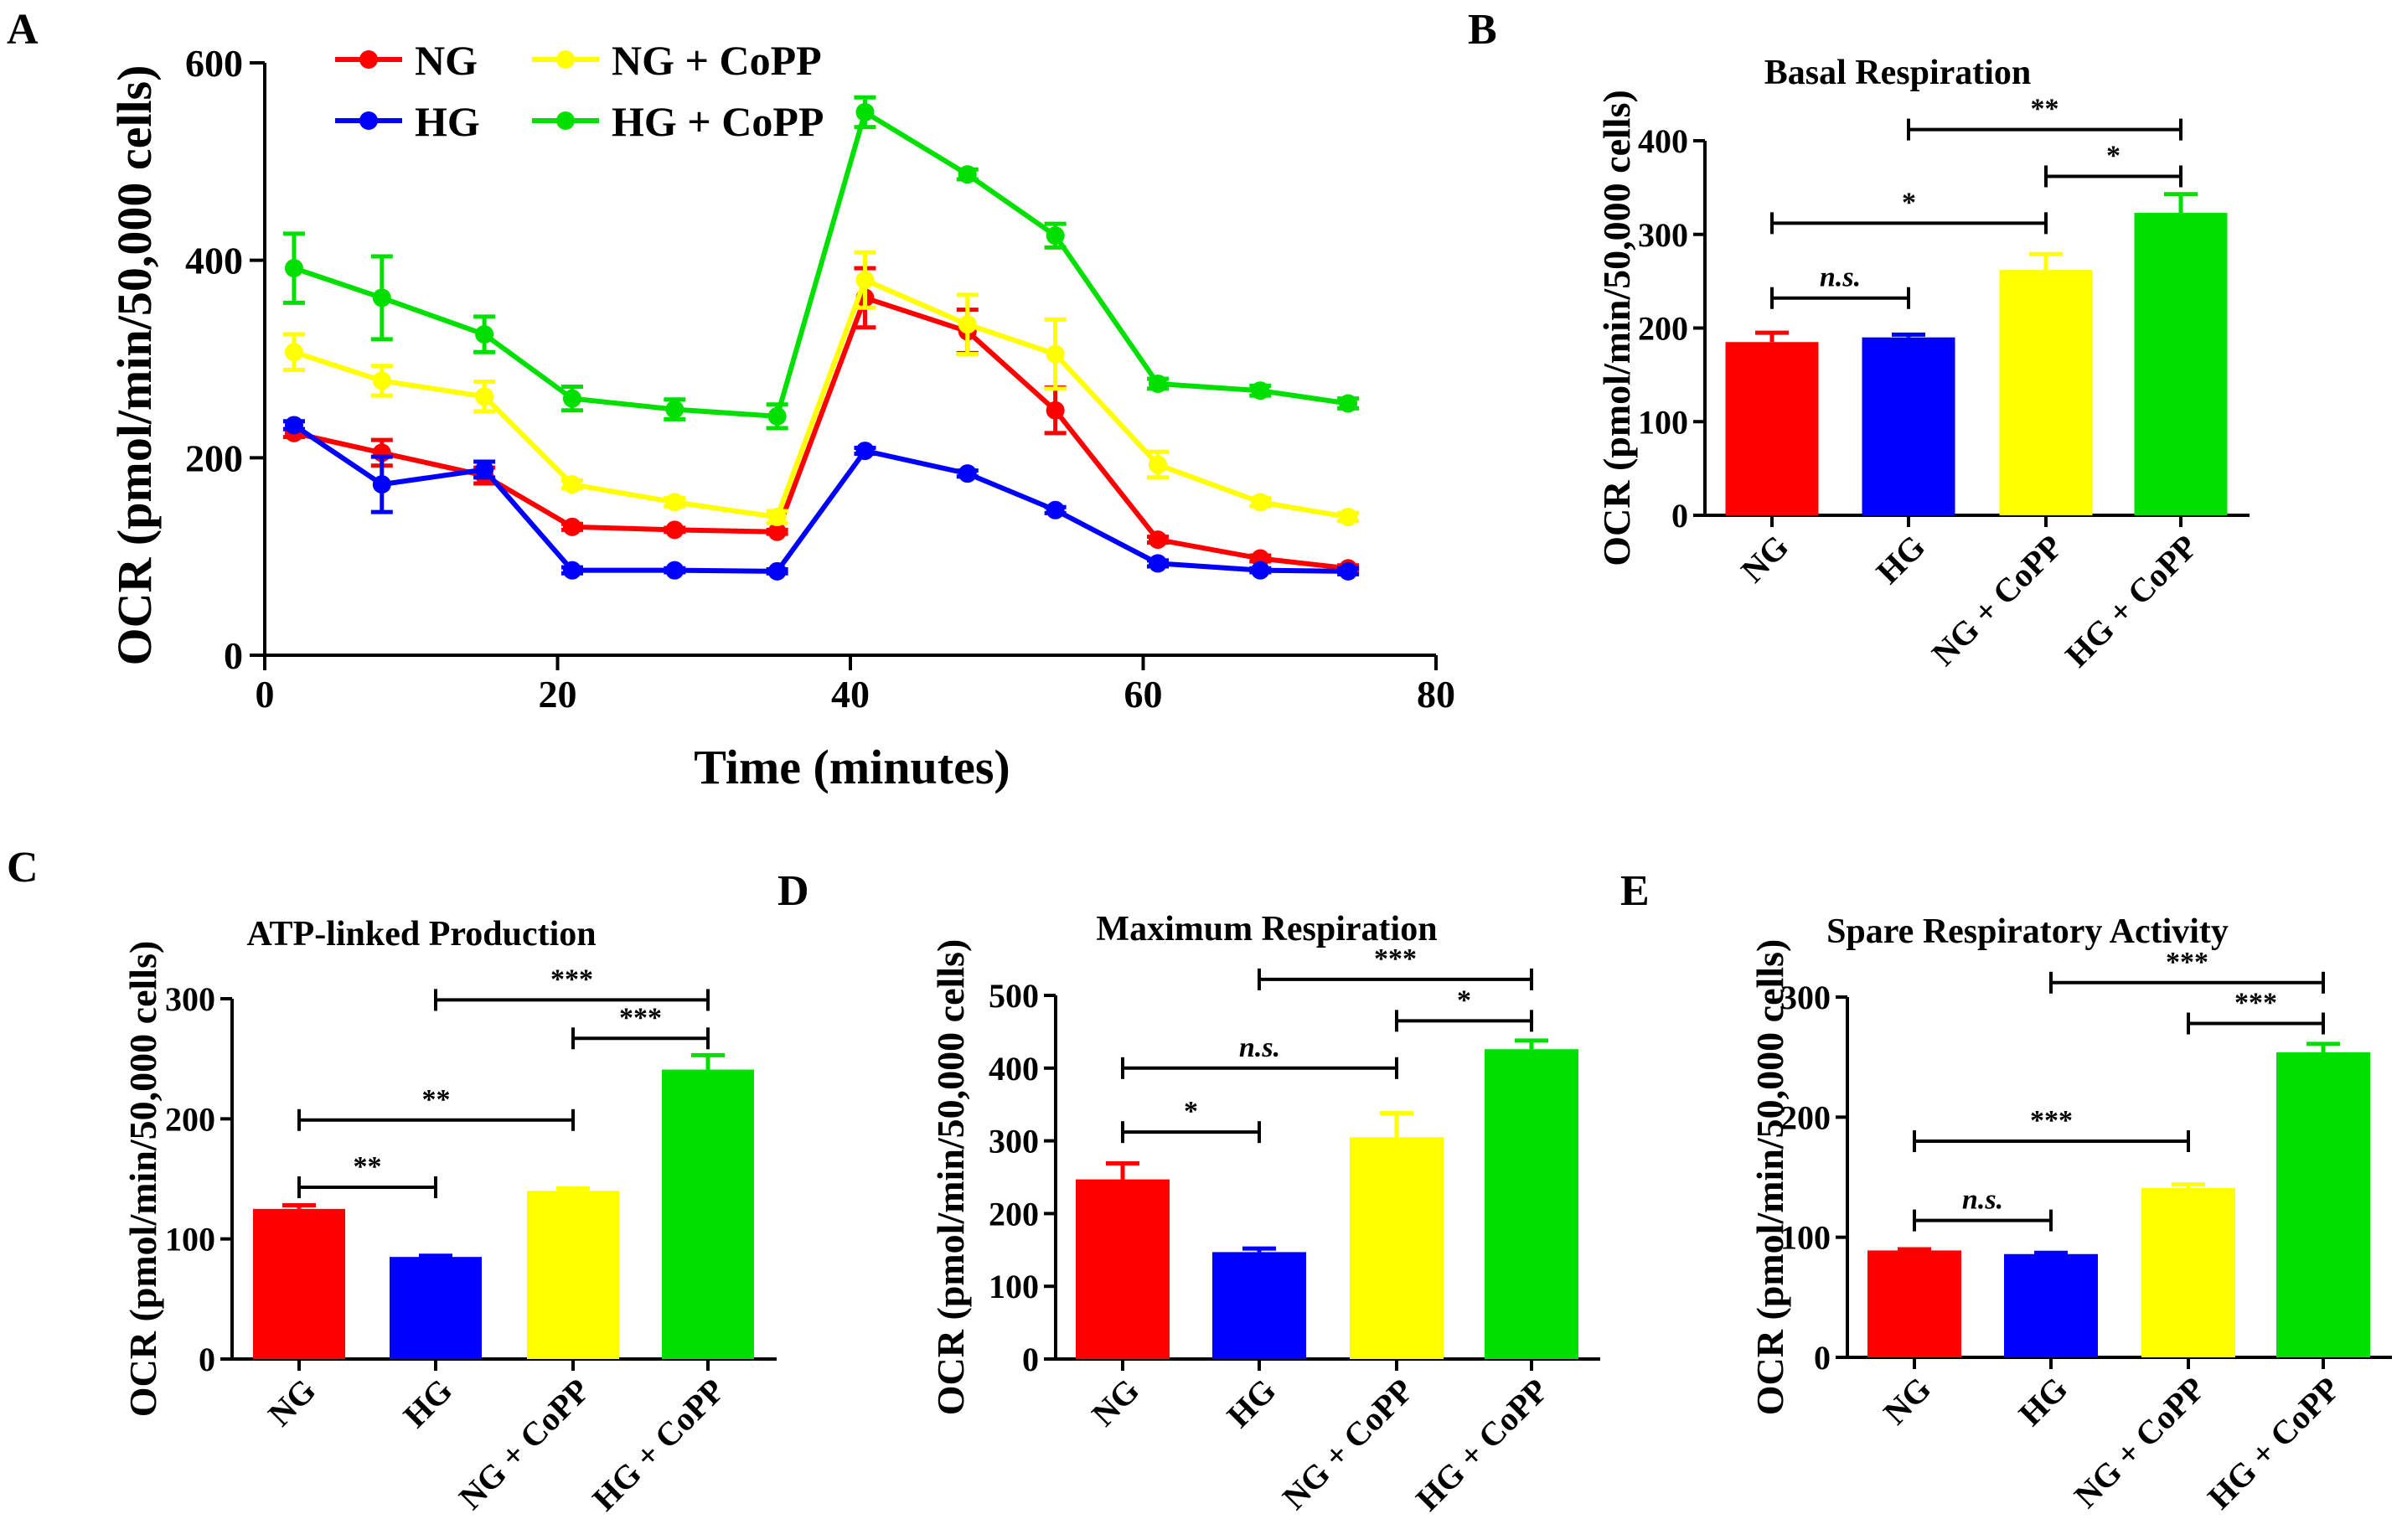 The image size is (2402, 1540). I want to click on panel-letter-c: C, so click(23, 867).